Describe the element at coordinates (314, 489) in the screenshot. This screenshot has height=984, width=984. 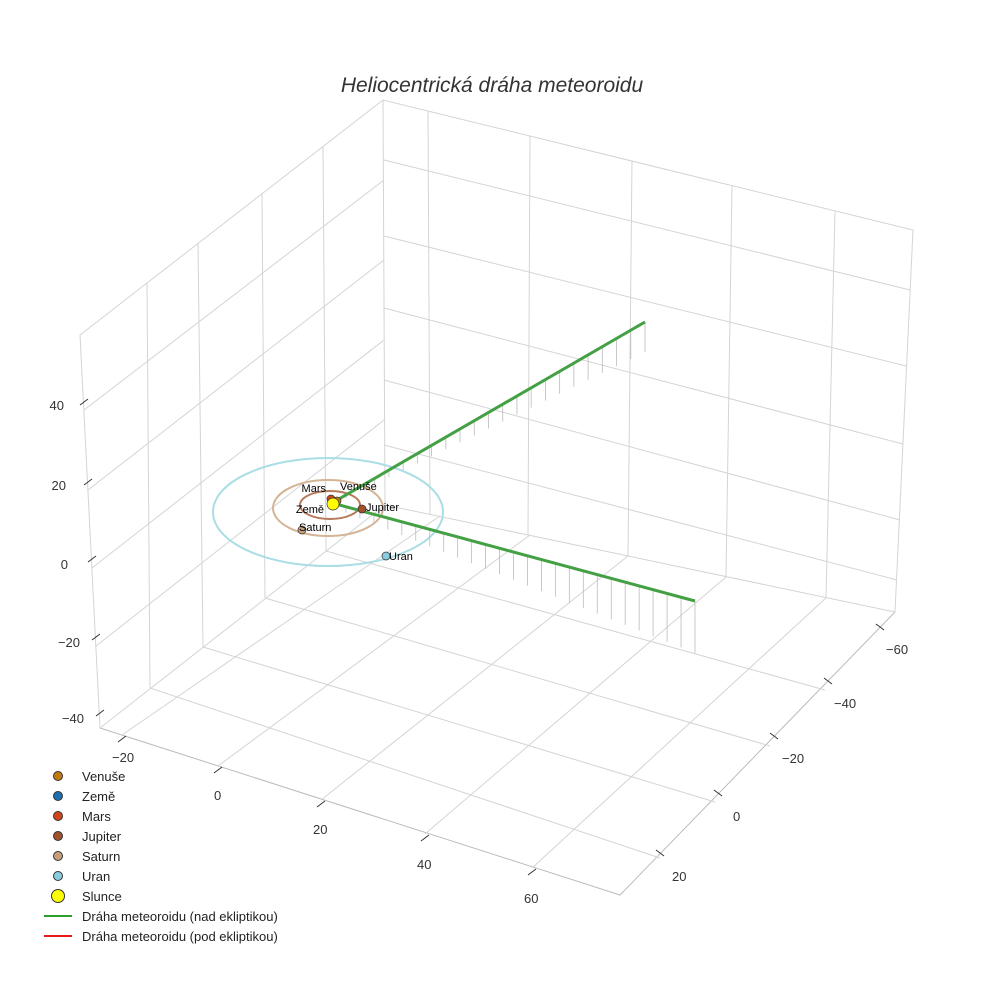
I see `label-mars: Mars` at that location.